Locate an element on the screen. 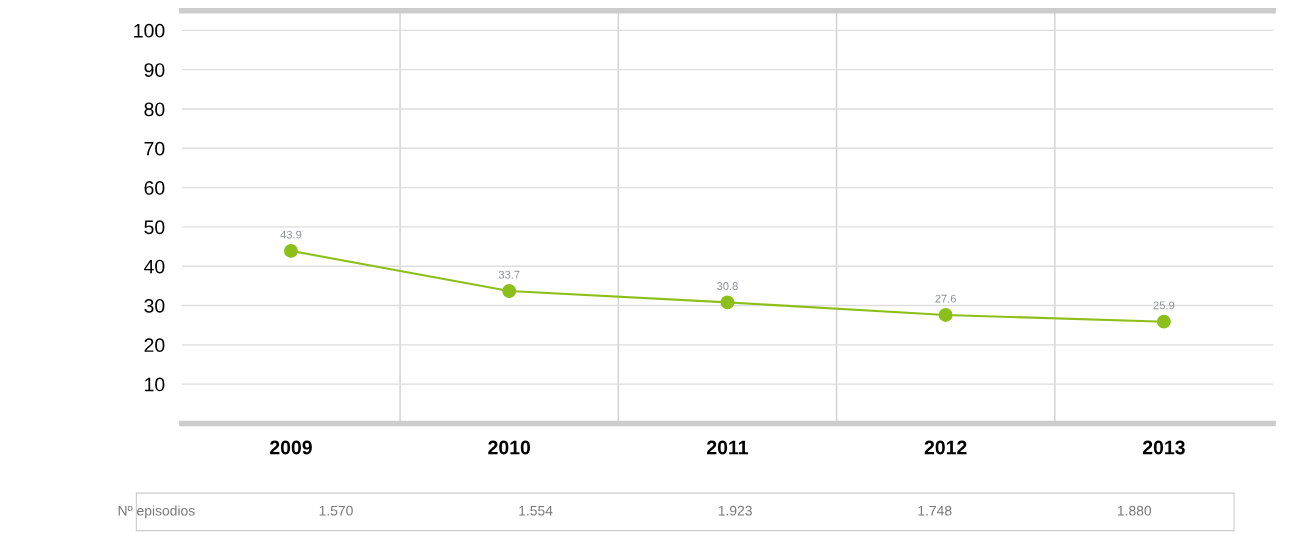 This screenshot has height=536, width=1299. text: 1.880 is located at coordinates (1134, 510).